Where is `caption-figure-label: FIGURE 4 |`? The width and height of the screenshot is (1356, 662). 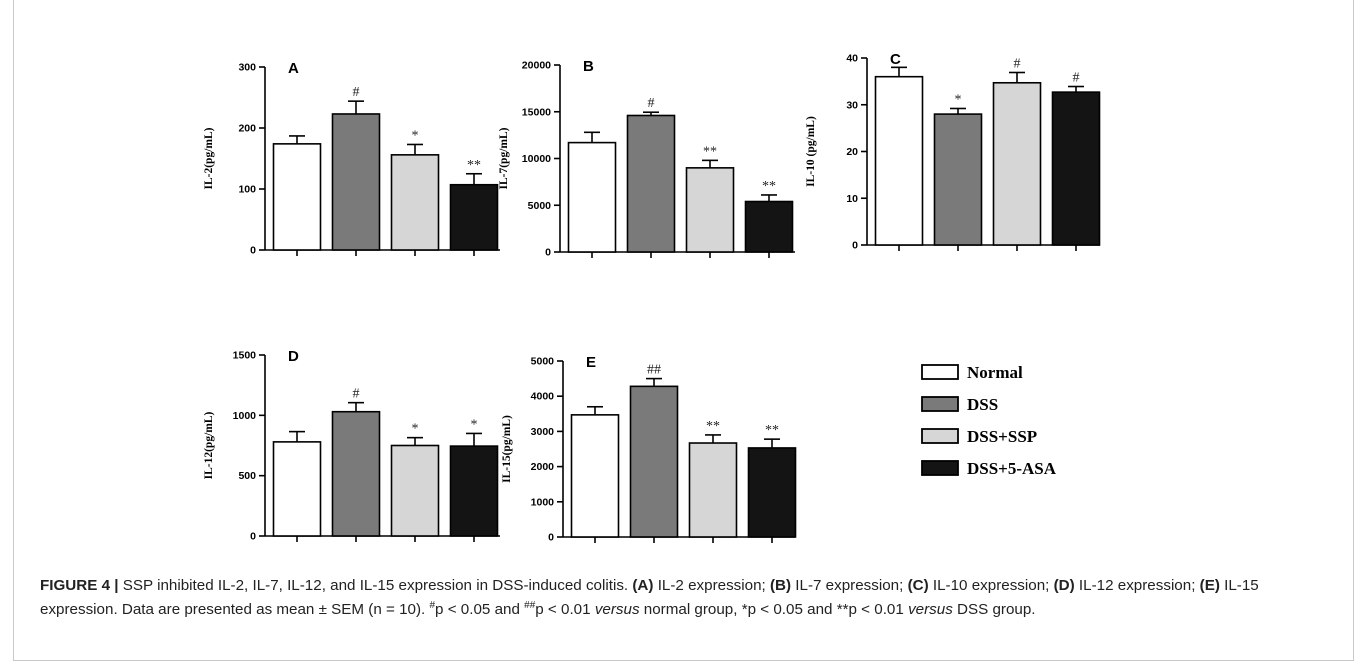
caption-figure-label: FIGURE 4 | is located at coordinates (79, 585).